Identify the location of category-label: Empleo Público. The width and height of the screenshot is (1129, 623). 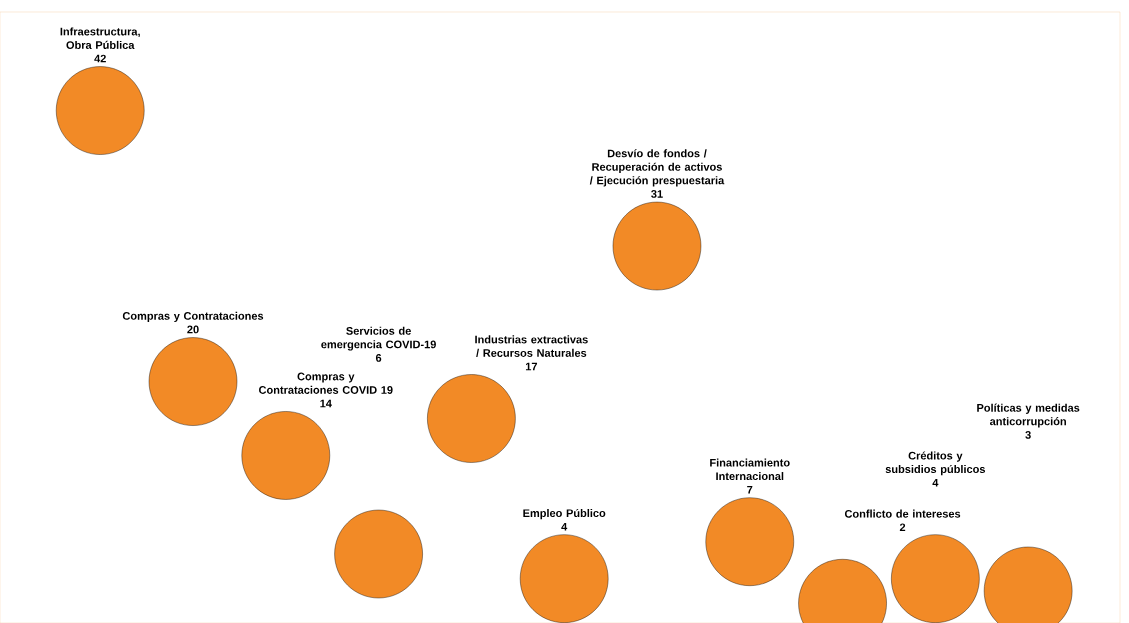
(564, 514).